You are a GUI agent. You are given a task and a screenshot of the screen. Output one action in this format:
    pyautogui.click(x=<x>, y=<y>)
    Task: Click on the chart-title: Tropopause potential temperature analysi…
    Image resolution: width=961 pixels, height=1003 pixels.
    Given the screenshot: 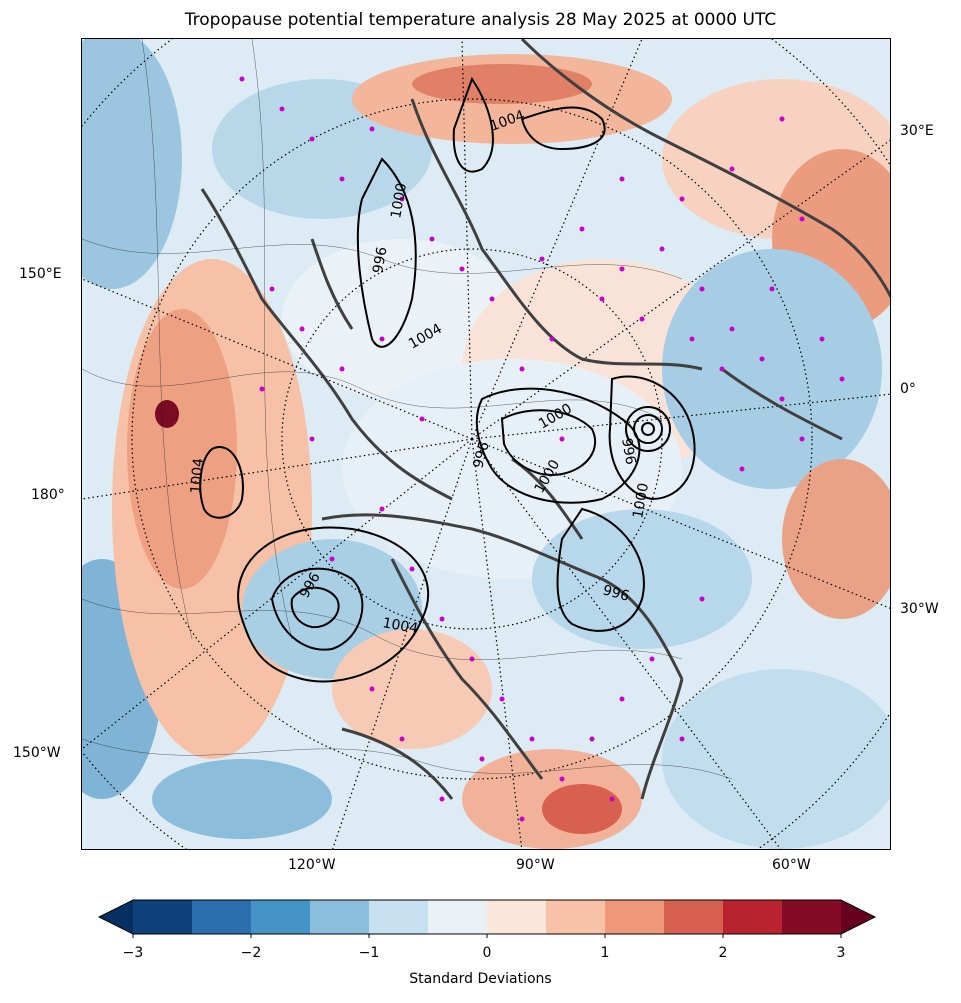 What is the action you would take?
    pyautogui.click(x=480, y=20)
    